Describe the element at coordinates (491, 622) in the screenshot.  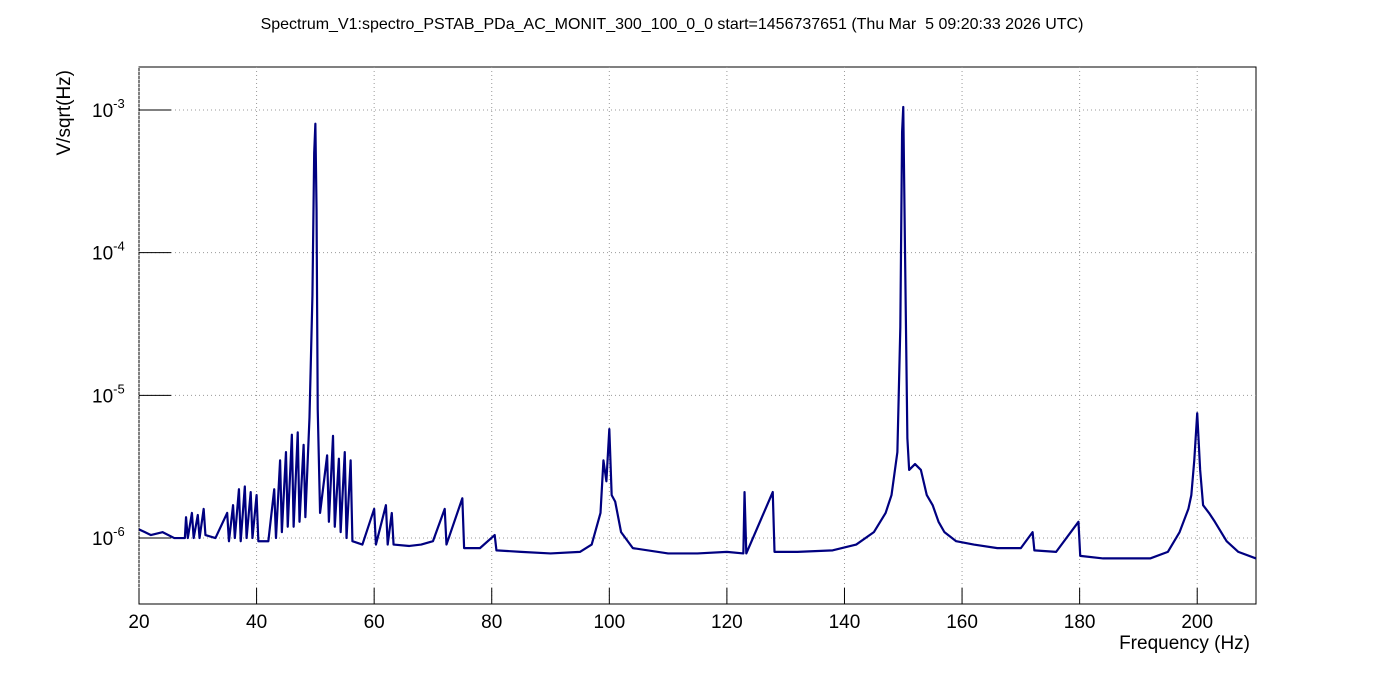
I see `x-tick-label: 80` at that location.